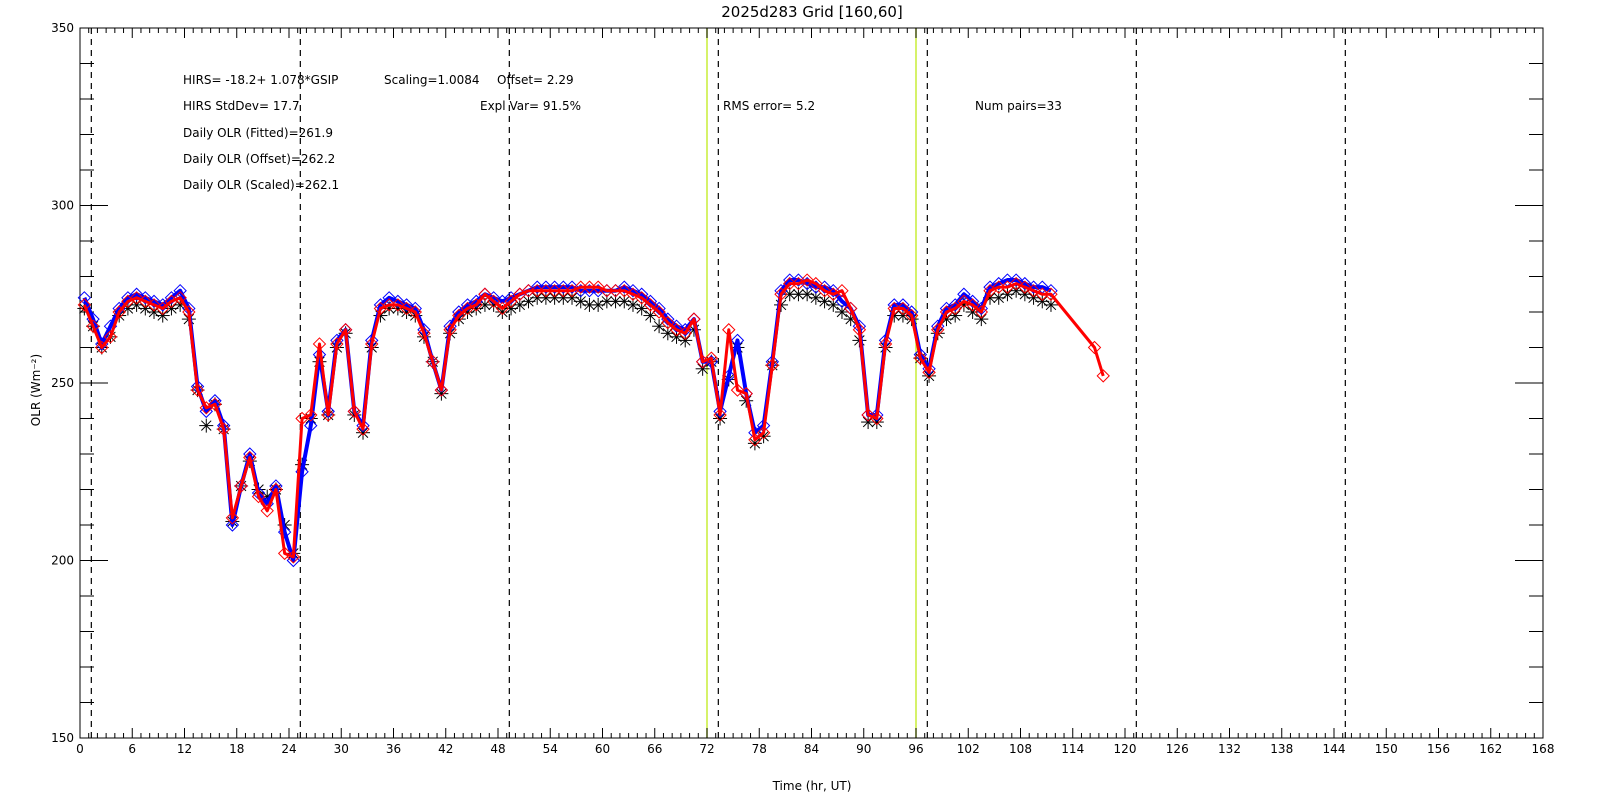 Image resolution: width=1600 pixels, height=800 pixels. I want to click on point-black-97-d2, so click(929, 376).